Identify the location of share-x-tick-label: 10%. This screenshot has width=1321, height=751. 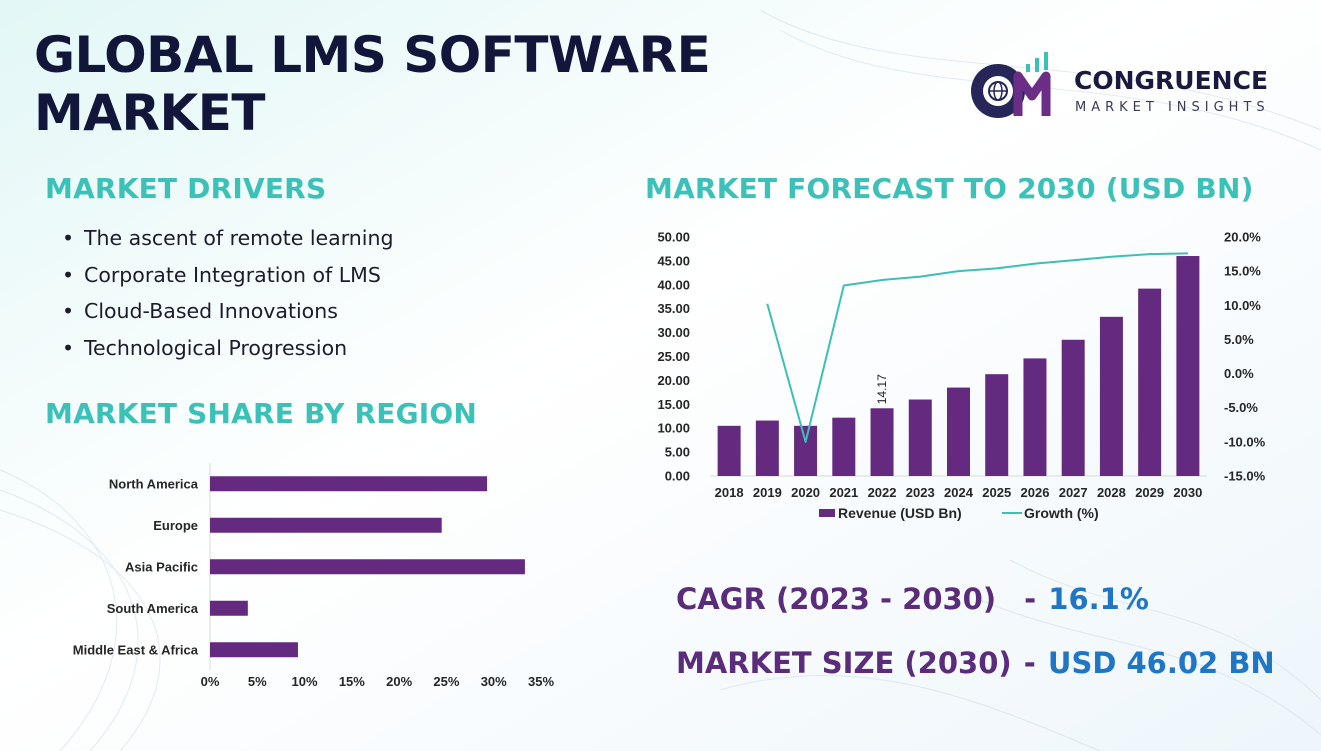
(305, 681).